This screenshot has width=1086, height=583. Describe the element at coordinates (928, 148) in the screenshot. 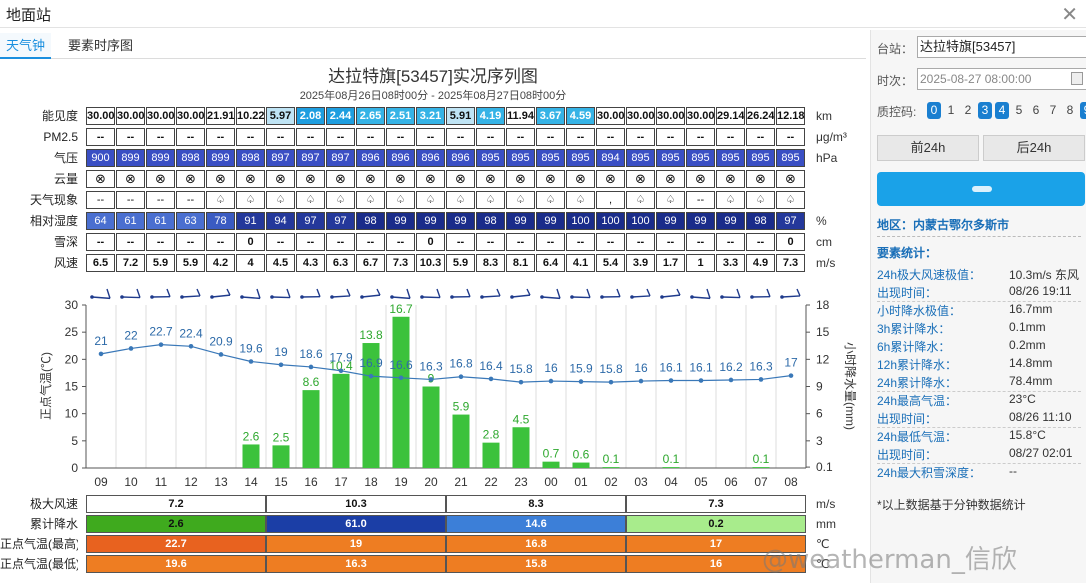

I see `prev-24h-button: 前24h` at that location.